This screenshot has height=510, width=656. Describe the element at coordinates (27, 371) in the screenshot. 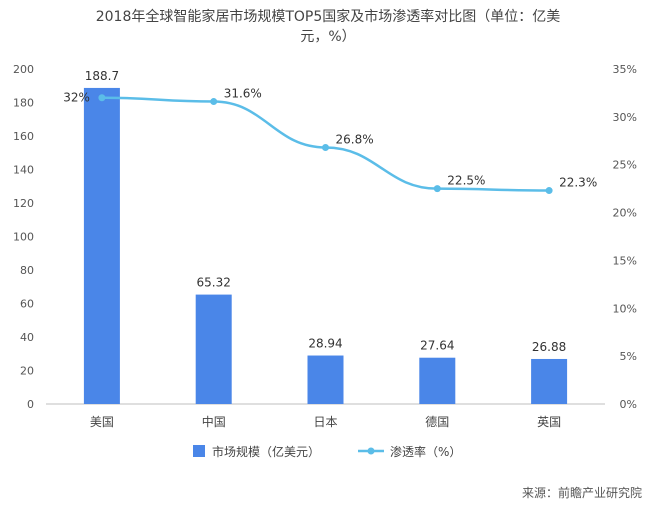

I see `y-left-tick-label: 20` at that location.